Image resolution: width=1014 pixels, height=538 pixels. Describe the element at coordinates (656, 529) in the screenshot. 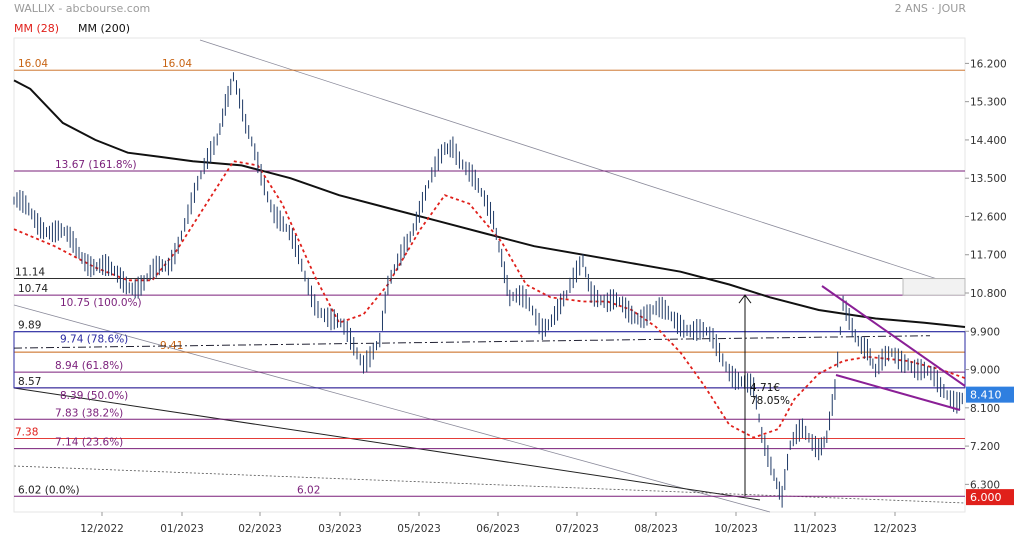

I see `x-tick-label-7: 08/2023` at that location.